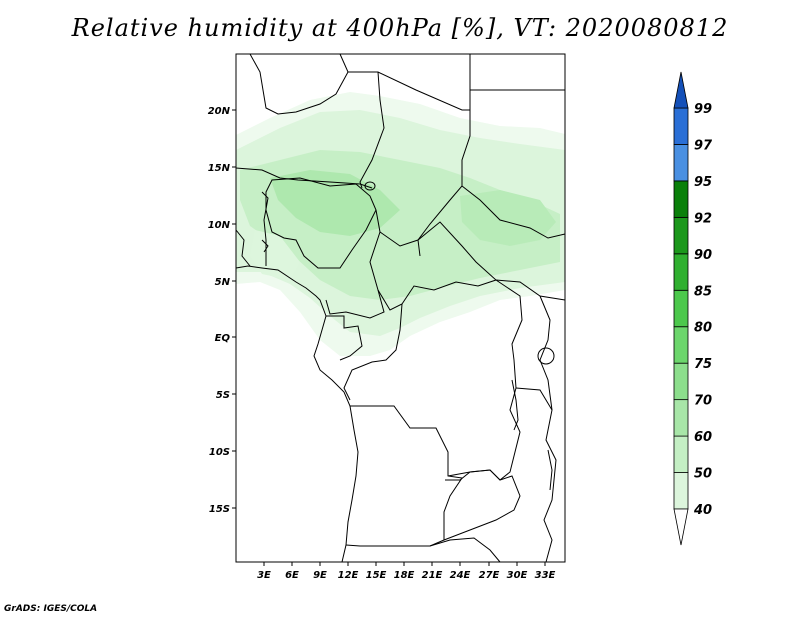 Image resolution: width=800 pixels, height=618 pixels. What do you see at coordinates (304, 178) in the screenshot?
I see `border-mali-niger` at bounding box center [304, 178].